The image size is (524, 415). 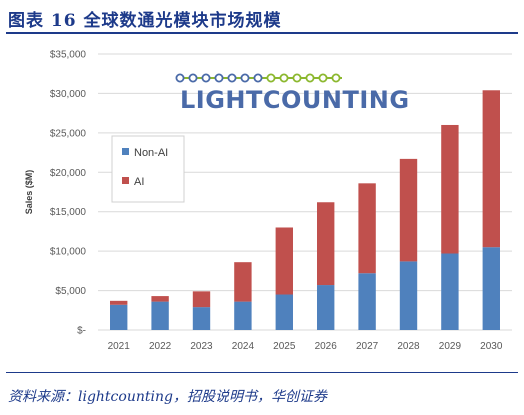 What do you see at coordinates (243, 346) in the screenshot?
I see `x-tick-label: 2024` at bounding box center [243, 346].